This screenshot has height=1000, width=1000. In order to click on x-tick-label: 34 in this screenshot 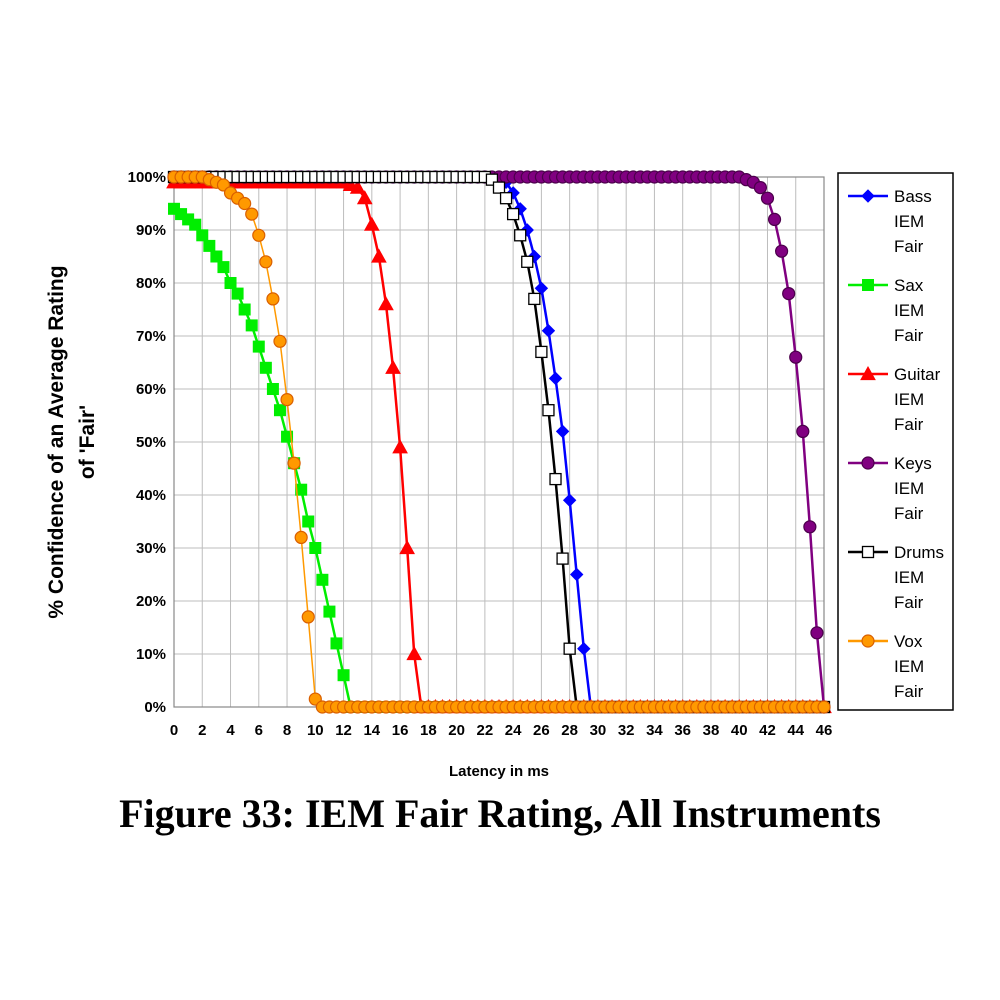, I will do `click(654, 730)`.